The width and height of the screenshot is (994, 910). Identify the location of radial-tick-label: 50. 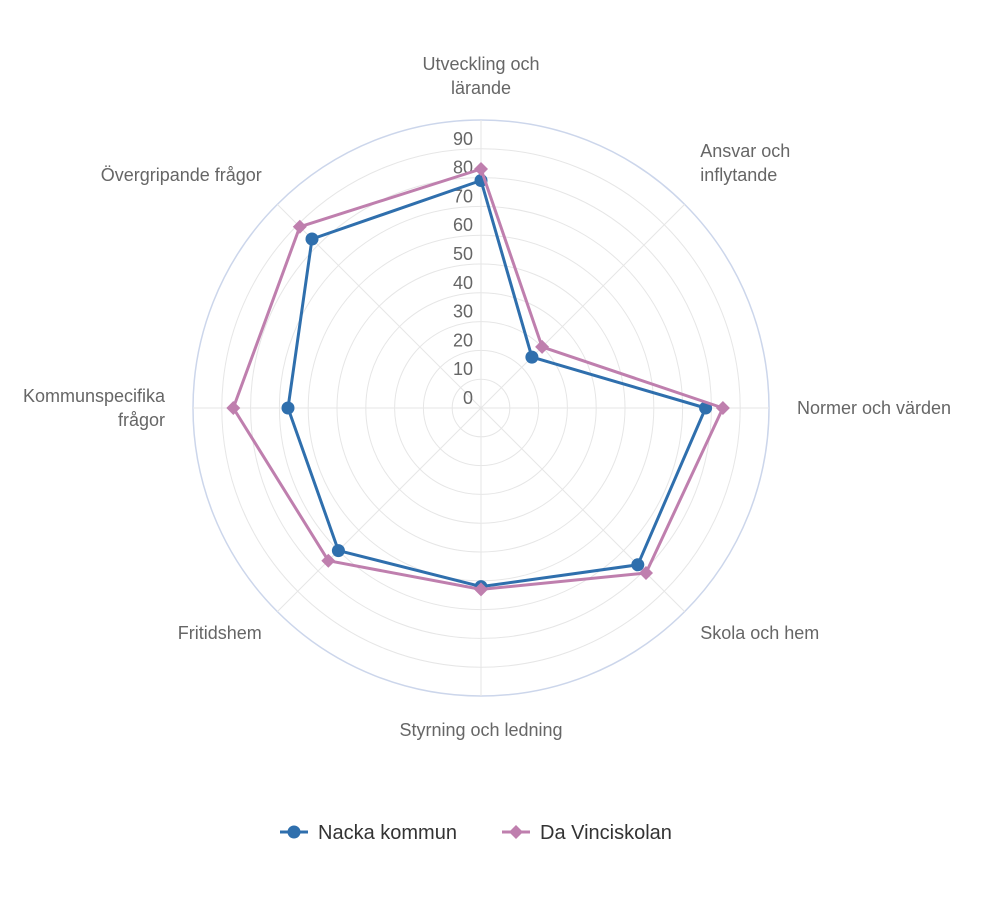
(463, 254).